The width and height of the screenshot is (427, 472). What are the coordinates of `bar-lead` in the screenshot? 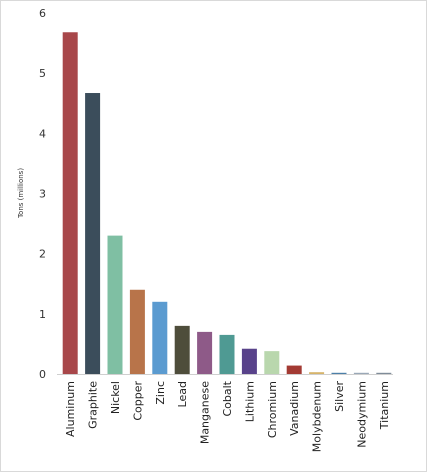 It's located at (182, 349).